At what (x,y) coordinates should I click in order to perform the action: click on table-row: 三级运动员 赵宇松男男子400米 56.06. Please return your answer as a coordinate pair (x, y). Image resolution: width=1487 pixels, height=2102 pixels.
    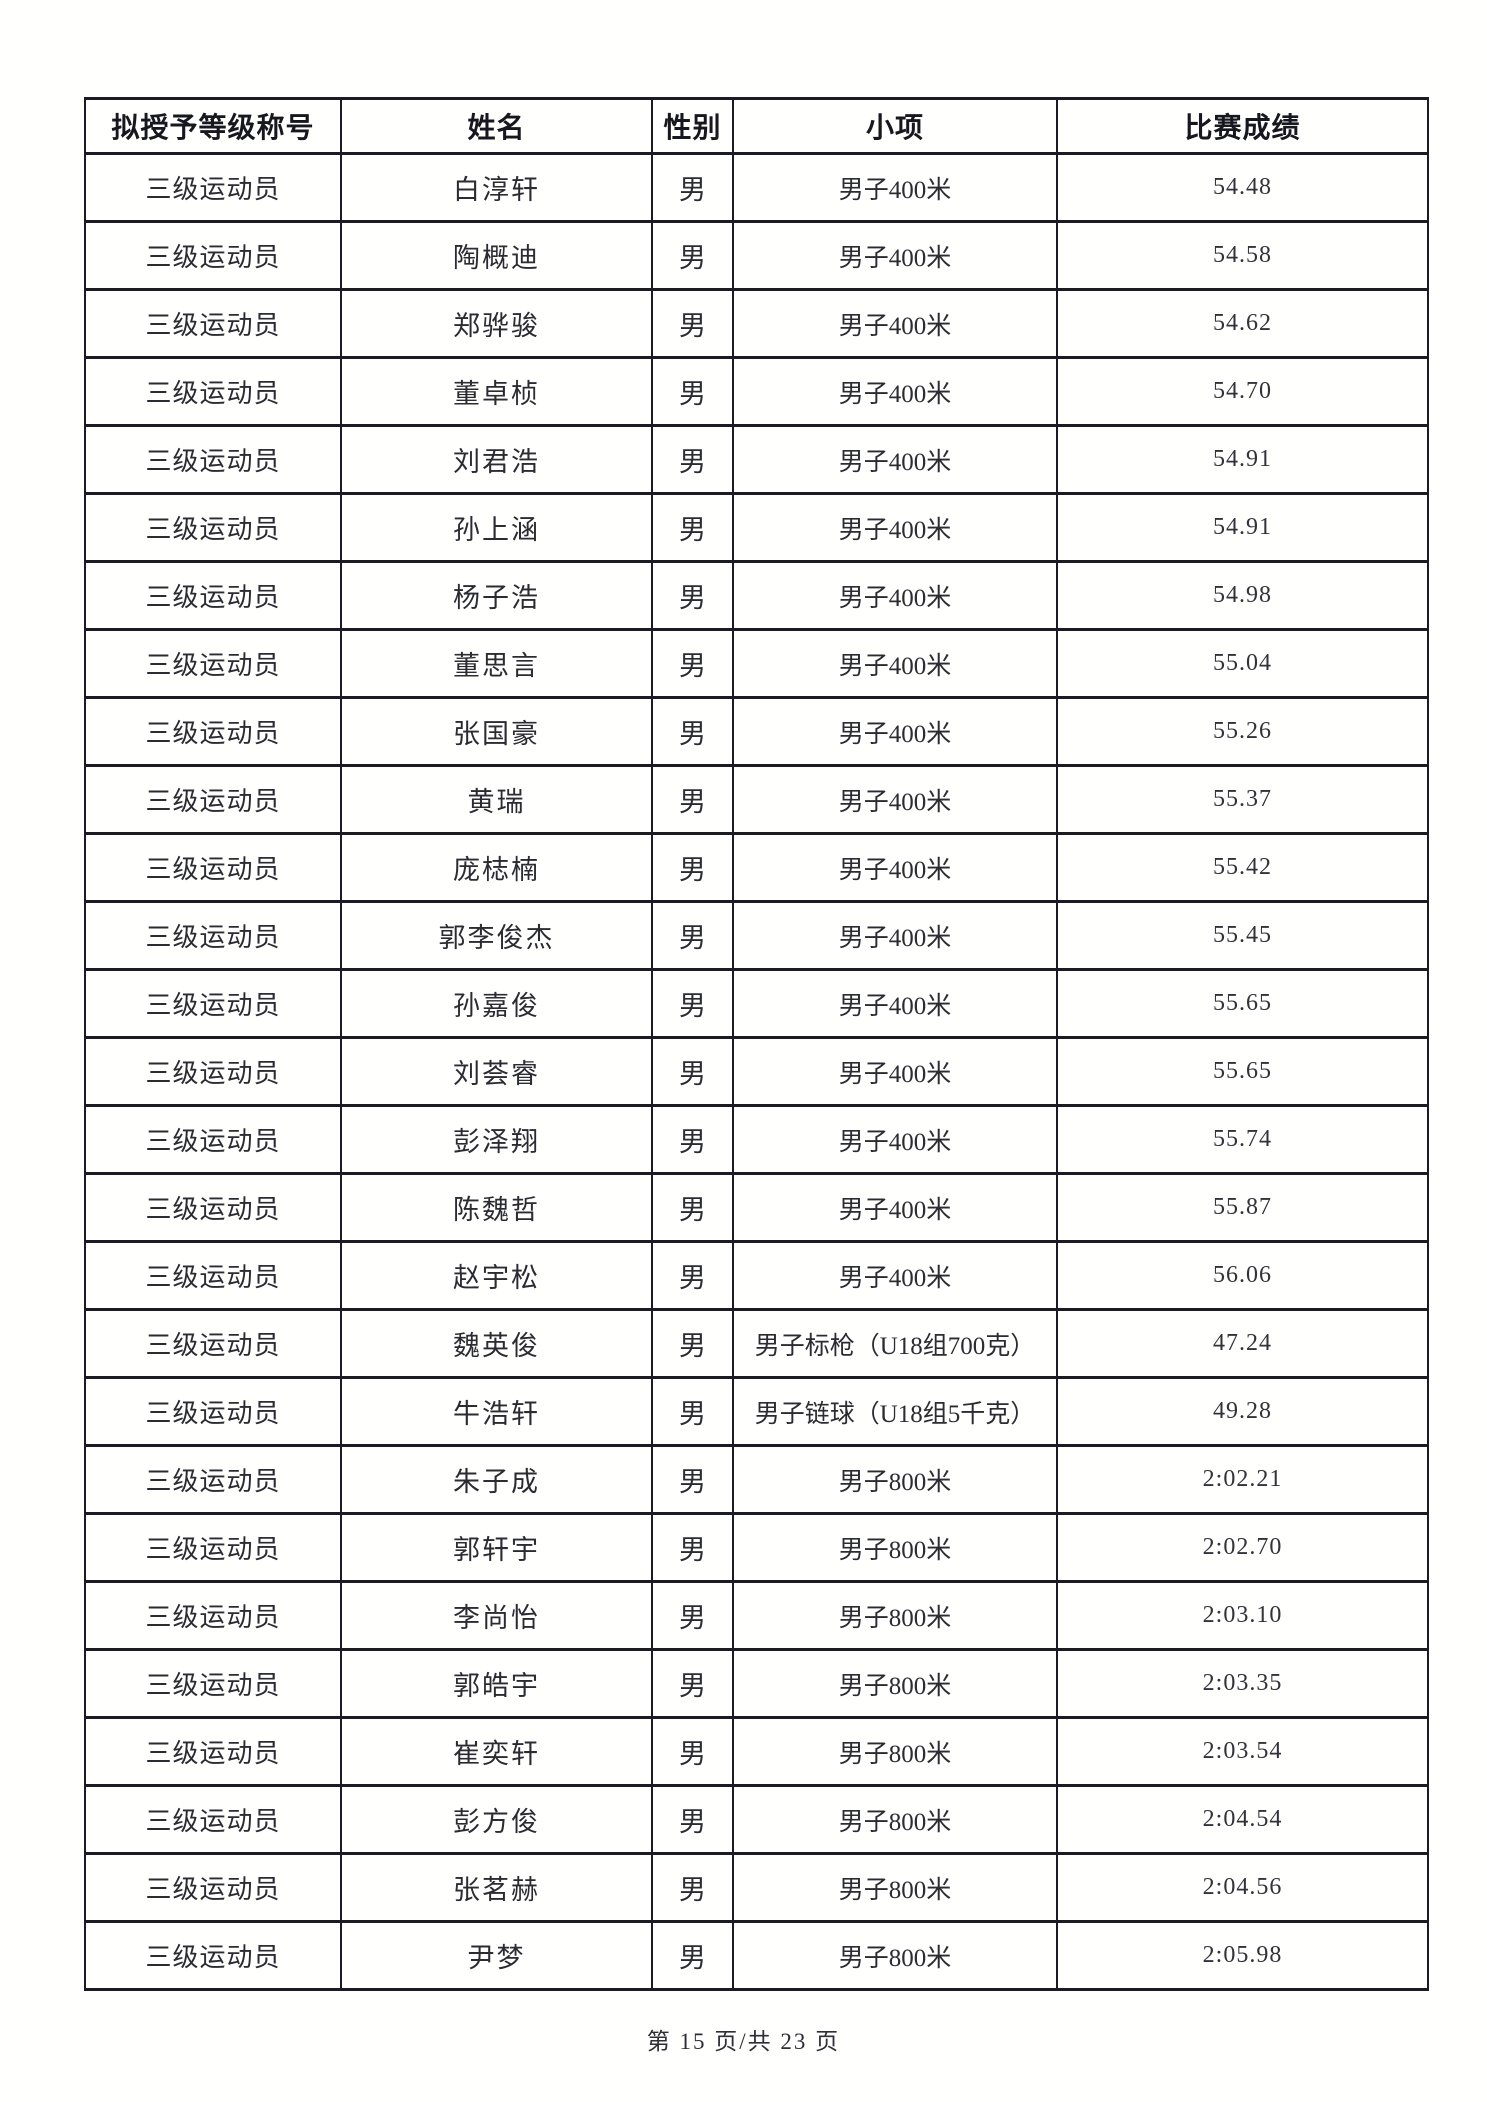
    Looking at the image, I should click on (756, 1275).